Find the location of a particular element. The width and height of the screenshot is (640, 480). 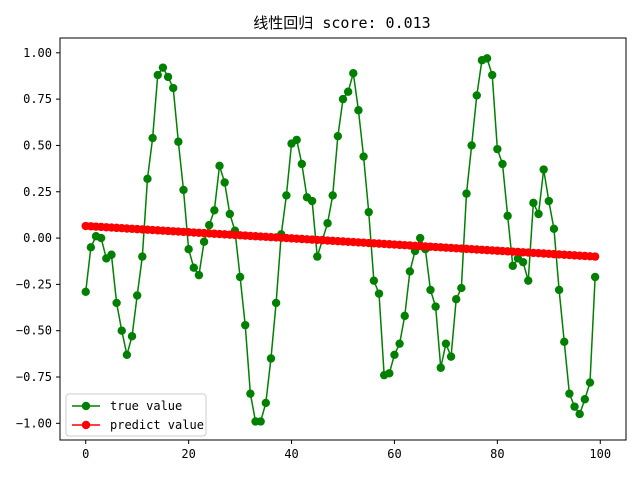

x-tick-label: 0 is located at coordinates (85, 454).